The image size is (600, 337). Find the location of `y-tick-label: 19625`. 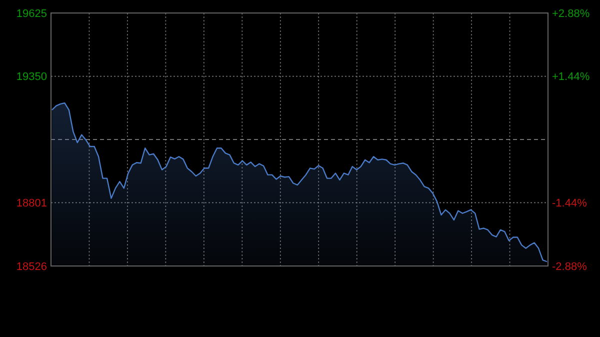

y-tick-label: 19625 is located at coordinates (31, 14).